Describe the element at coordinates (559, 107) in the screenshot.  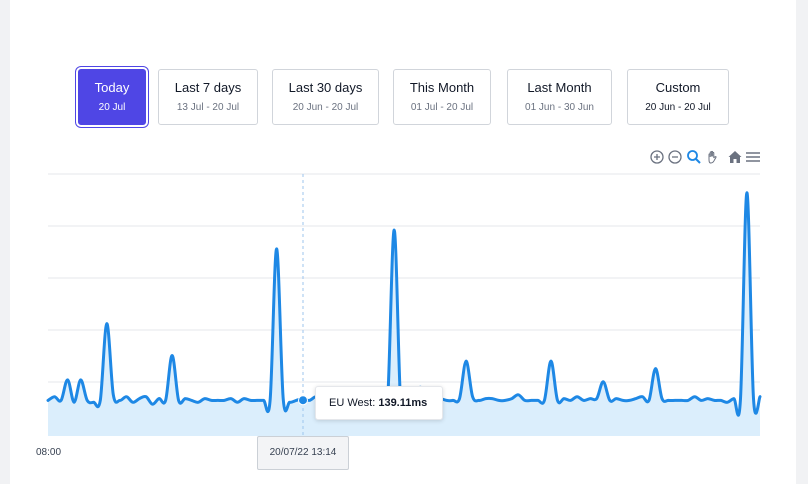
I see `range-dates: 01 Jun - 30 Jun` at that location.